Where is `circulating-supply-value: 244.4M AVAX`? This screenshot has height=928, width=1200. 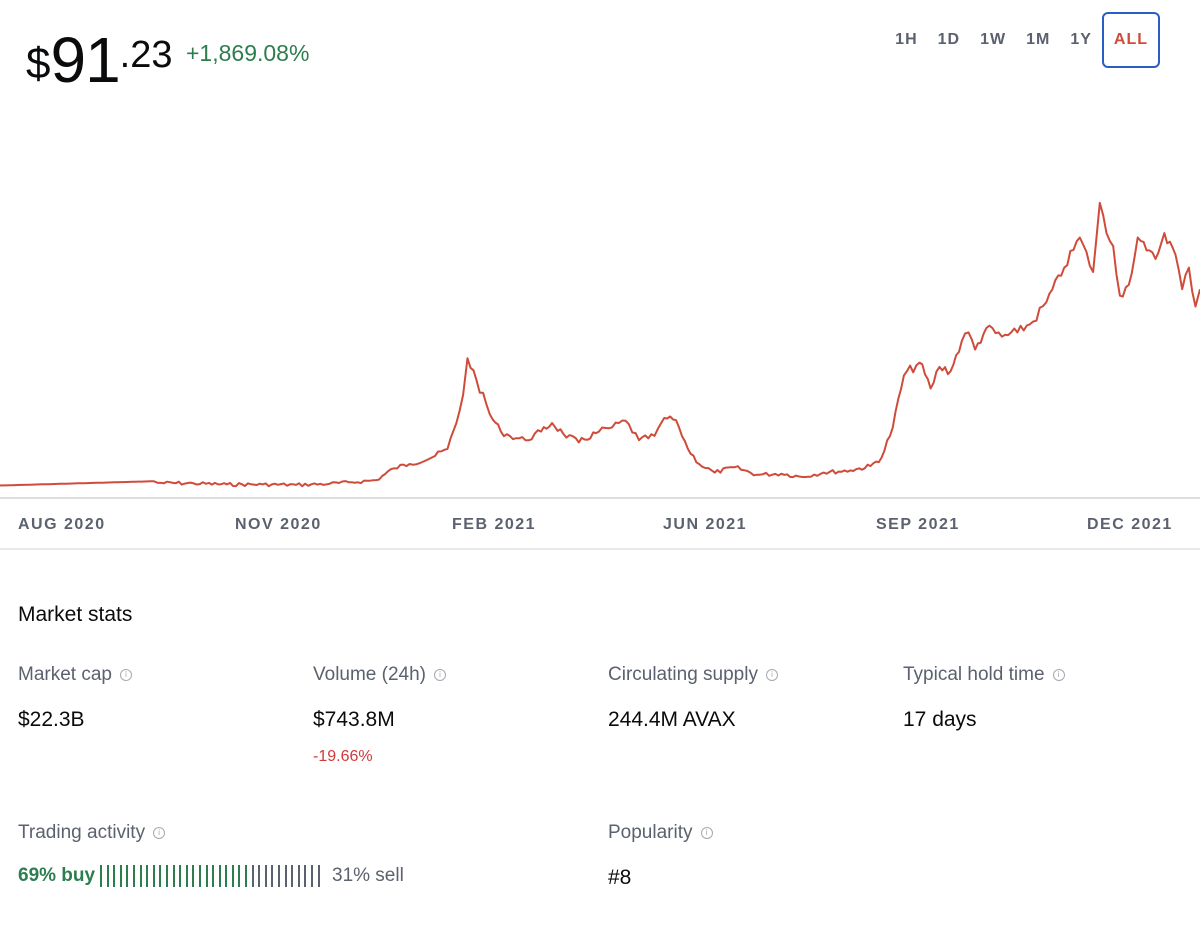
circulating-supply-value: 244.4M AVAX is located at coordinates (672, 719).